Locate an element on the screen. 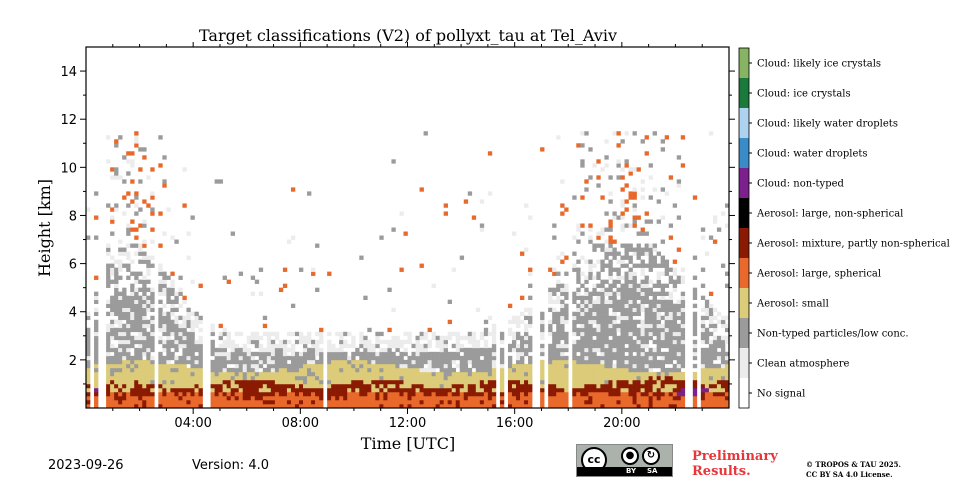 This screenshot has height=480, width=960. x-tick-label: 16:00 is located at coordinates (514, 423).